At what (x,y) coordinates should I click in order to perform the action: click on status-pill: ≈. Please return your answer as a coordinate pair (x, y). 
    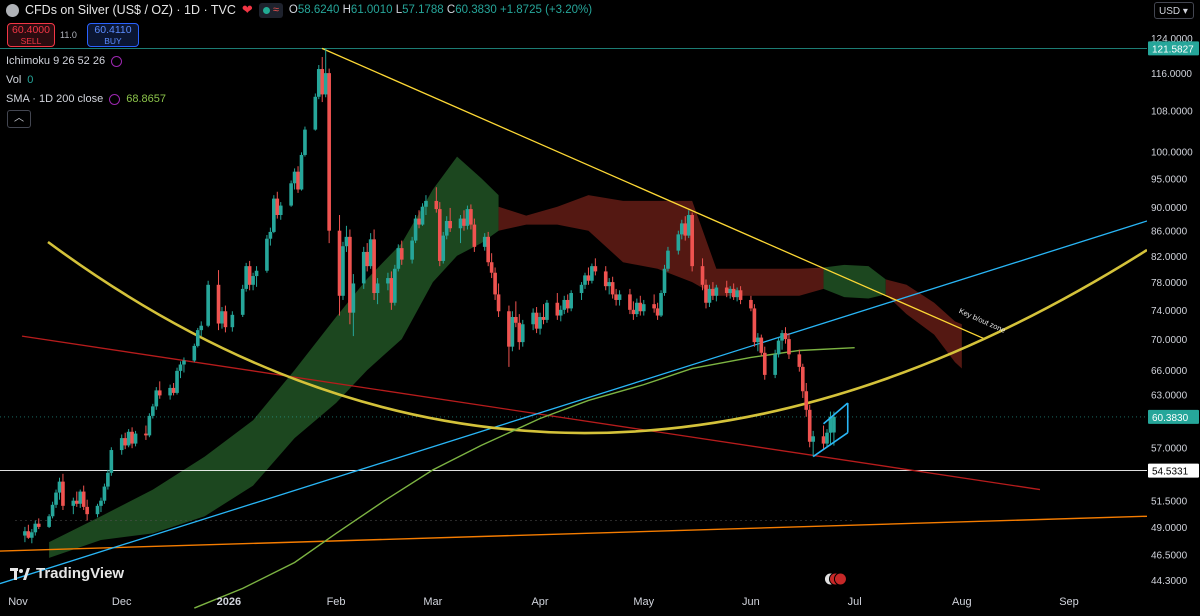
    Looking at the image, I should click on (270, 10).